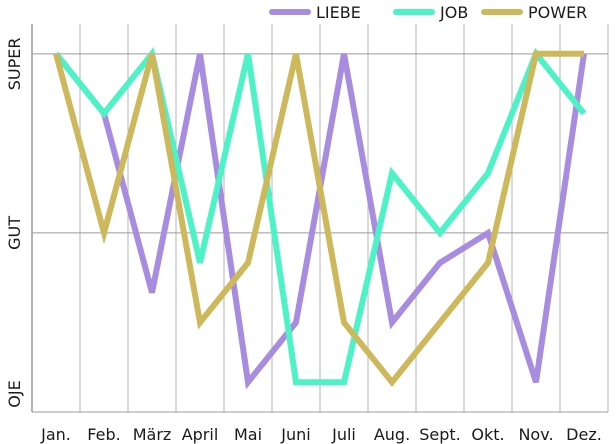 The height and width of the screenshot is (444, 616). I want to click on x-tick-label: April, so click(200, 434).